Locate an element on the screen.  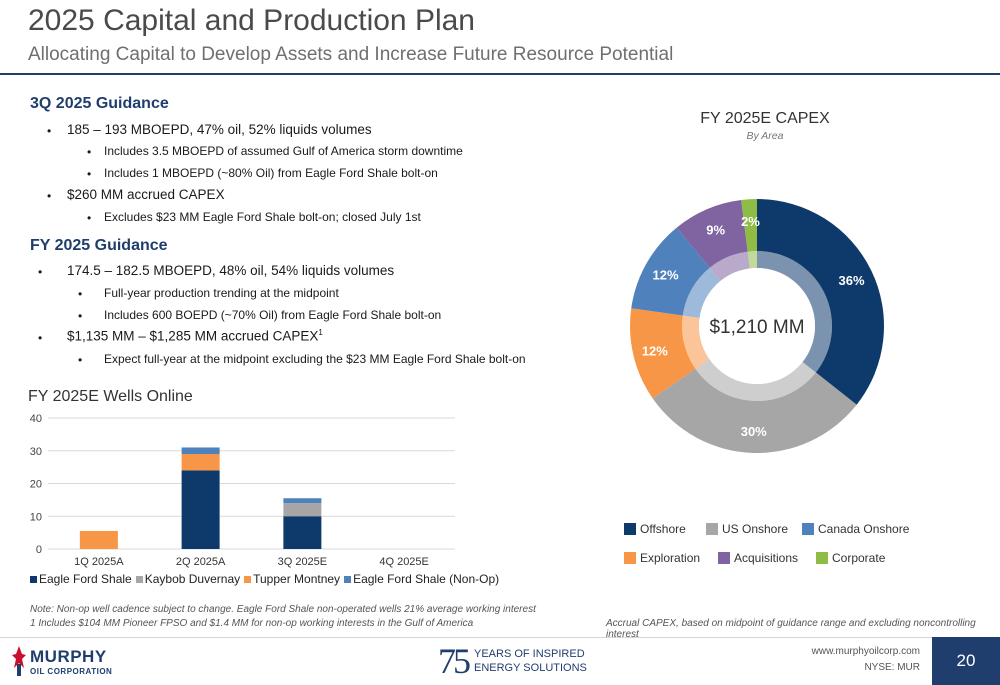
legend-item: Tupper Montney is located at coordinates (292, 579).